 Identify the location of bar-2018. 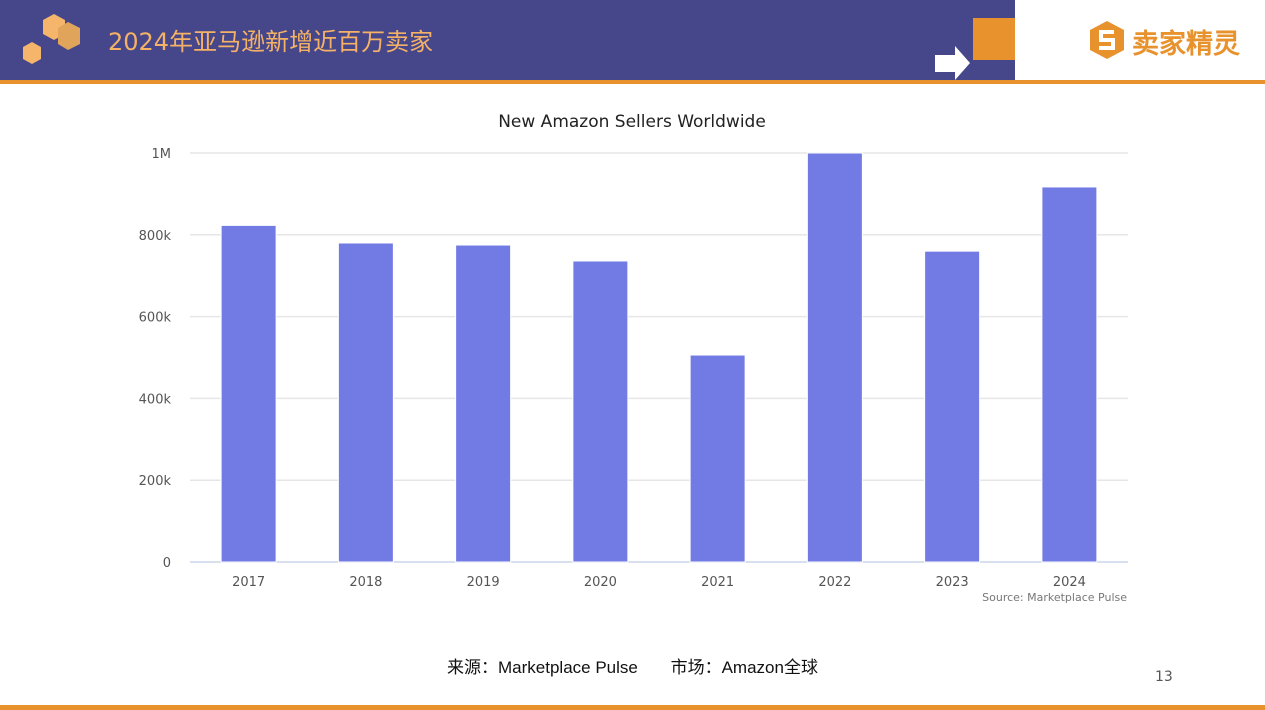
(365, 402).